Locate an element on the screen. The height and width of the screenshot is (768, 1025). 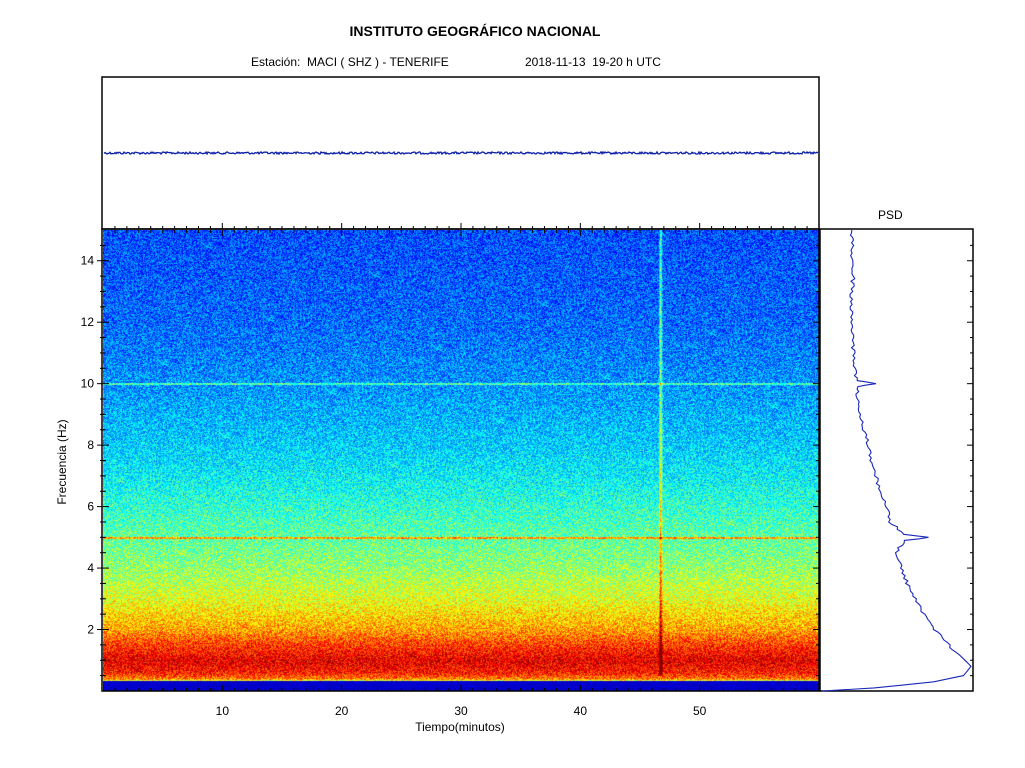
x-tick-label: 10 is located at coordinates (223, 711).